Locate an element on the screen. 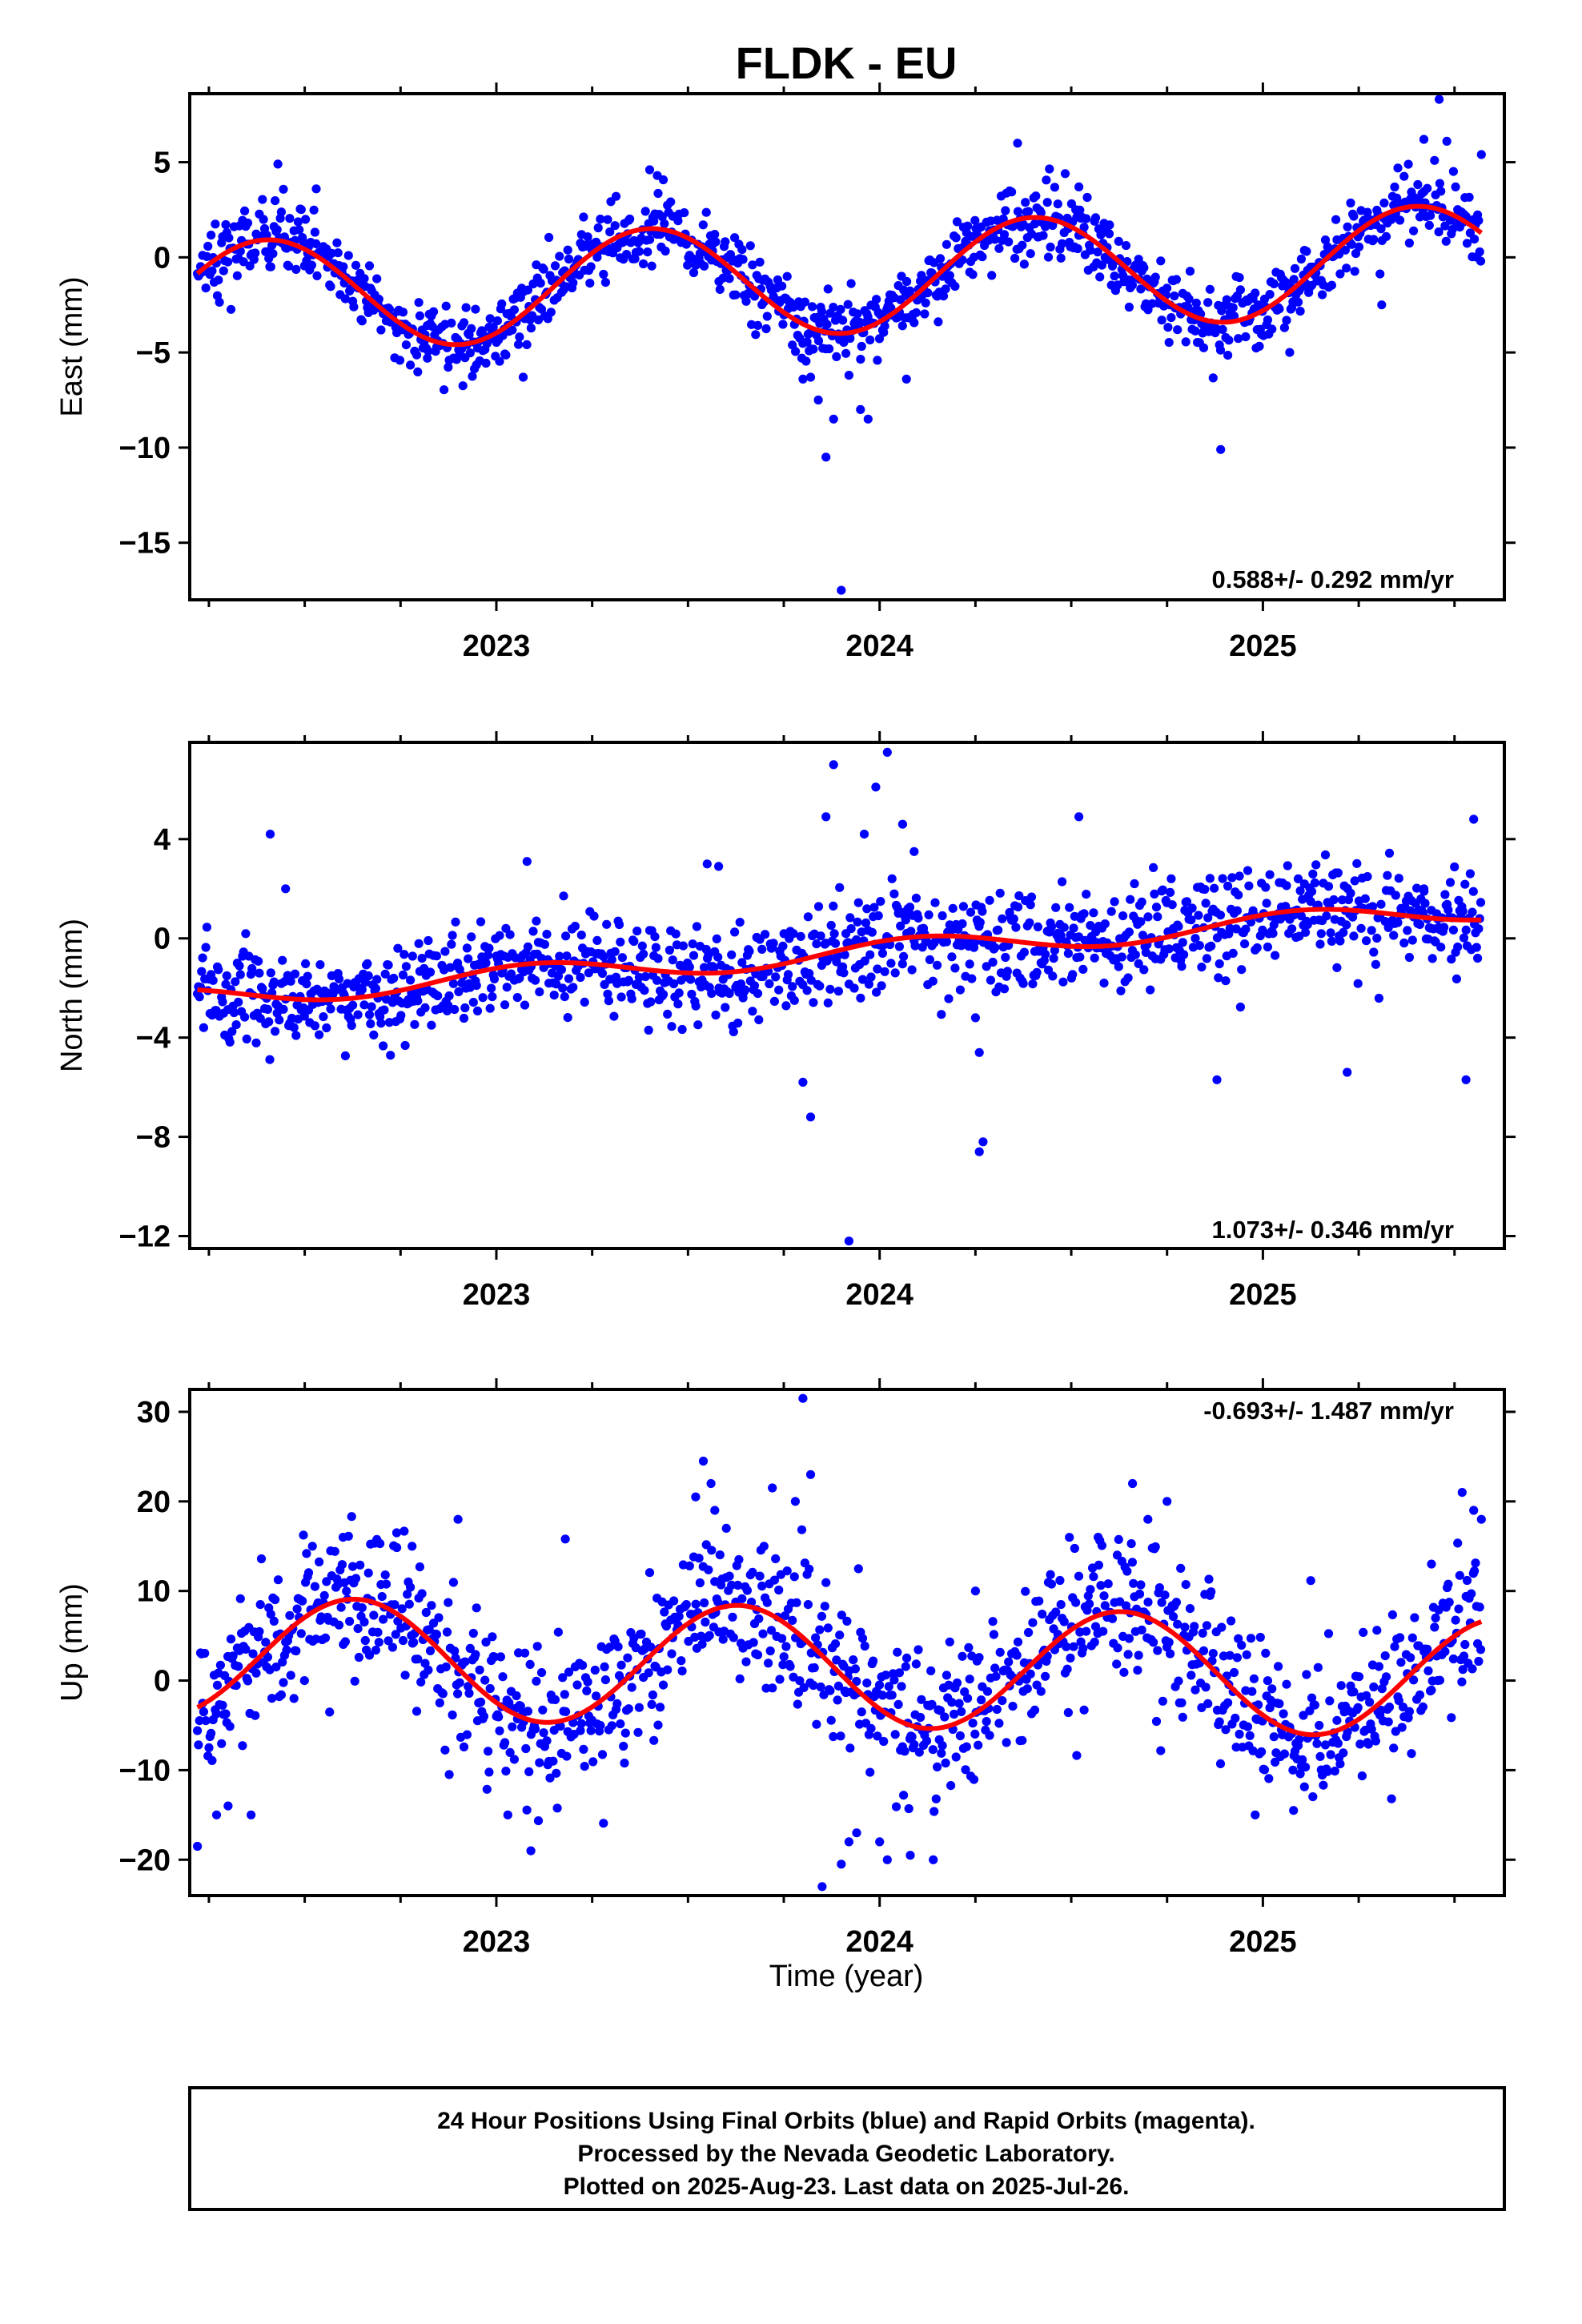 This screenshot has width=1582, height=2324. y-tick-label: −8 is located at coordinates (154, 1138).